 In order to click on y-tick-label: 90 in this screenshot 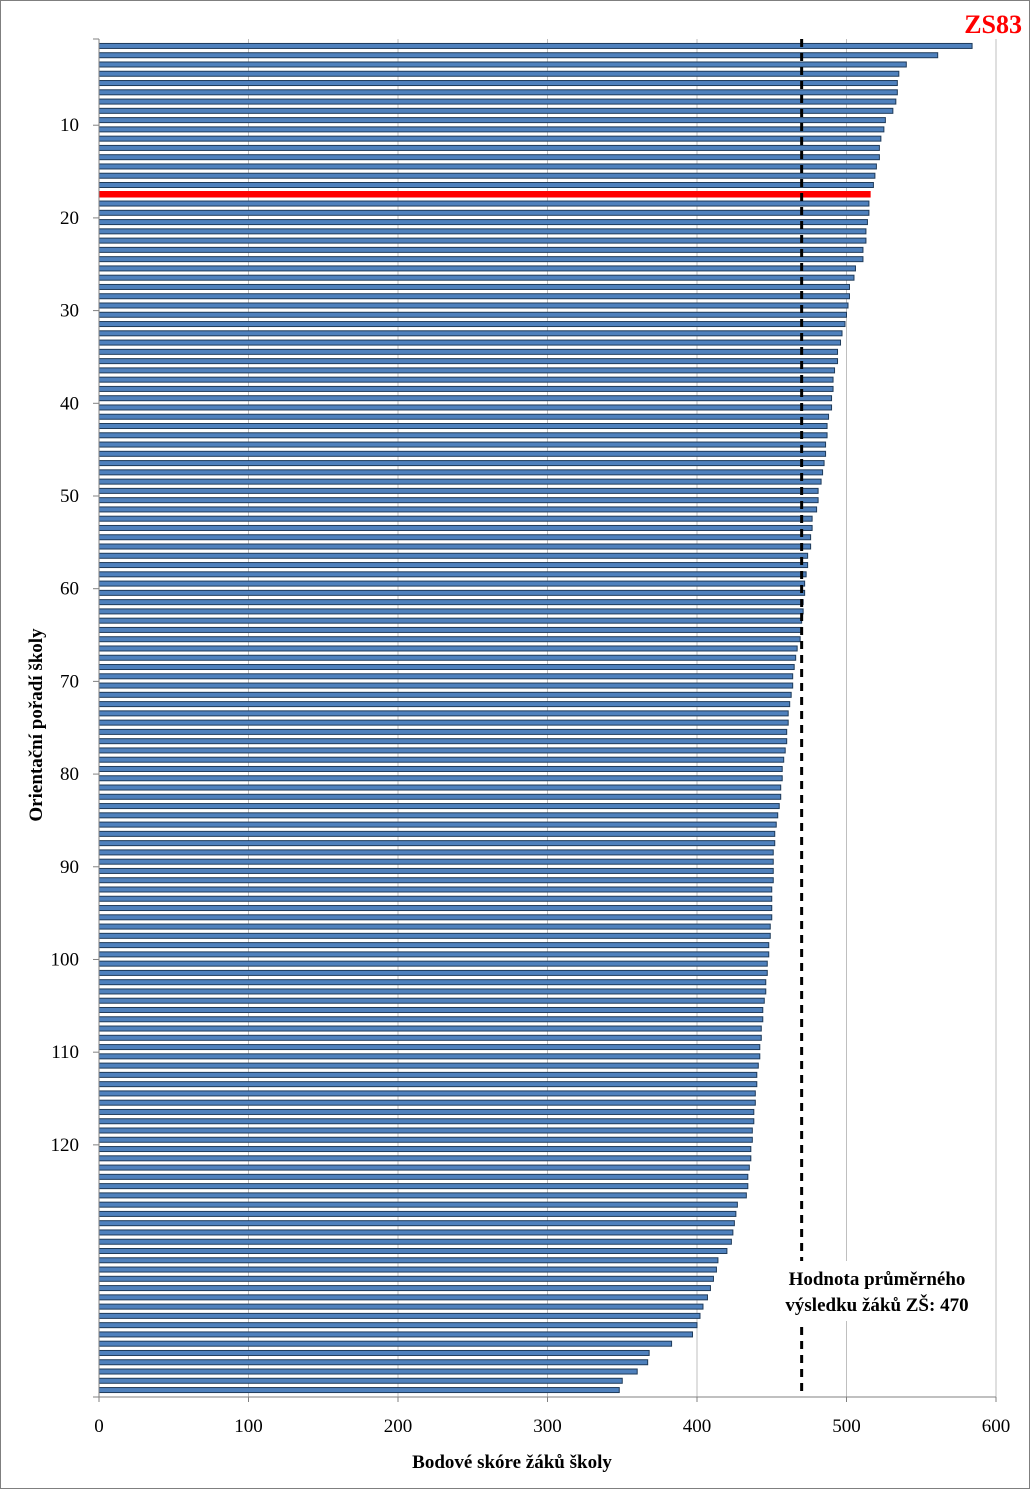, I will do `click(69, 867)`.